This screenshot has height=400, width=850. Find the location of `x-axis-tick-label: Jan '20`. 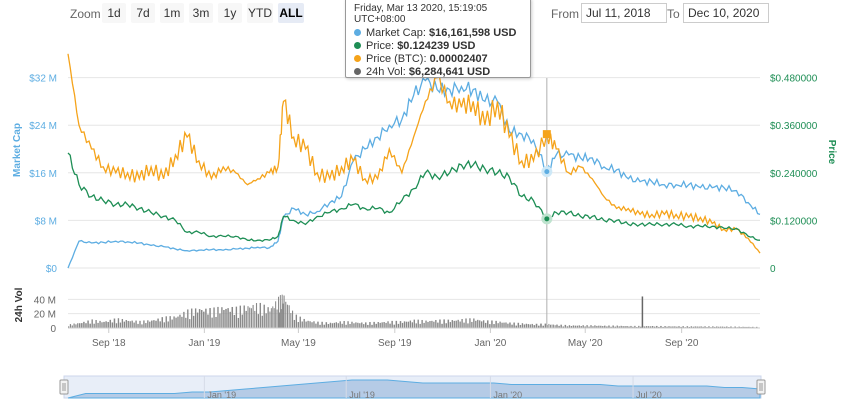

x-axis-tick-label: Jan '20 is located at coordinates (490, 343).